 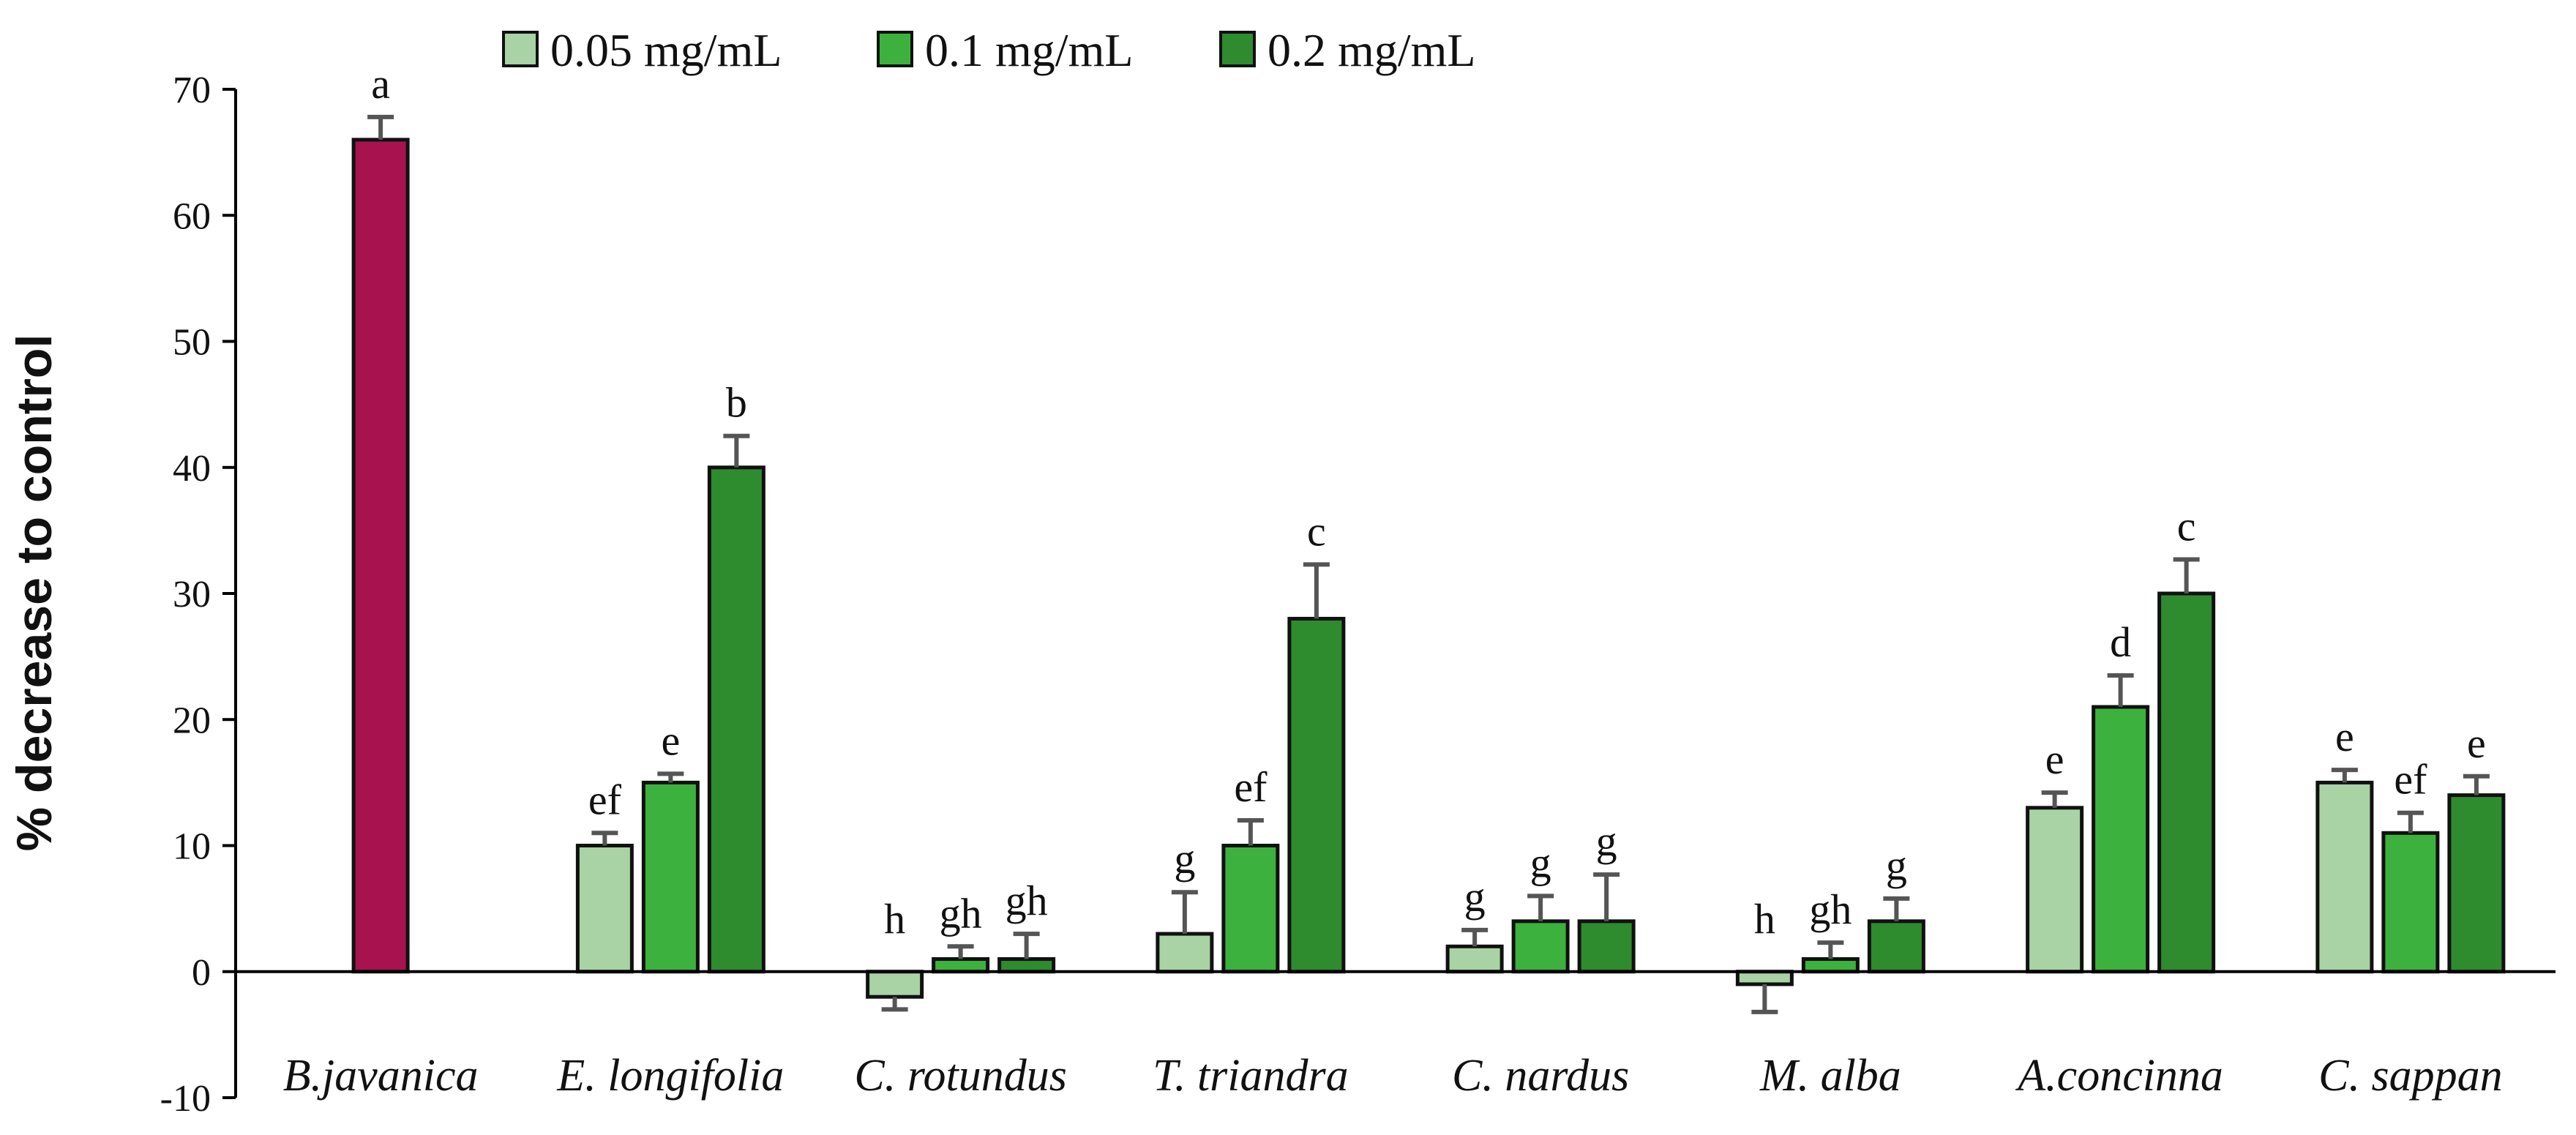 What do you see at coordinates (1540, 896) in the screenshot?
I see `bar-group: gg g` at bounding box center [1540, 896].